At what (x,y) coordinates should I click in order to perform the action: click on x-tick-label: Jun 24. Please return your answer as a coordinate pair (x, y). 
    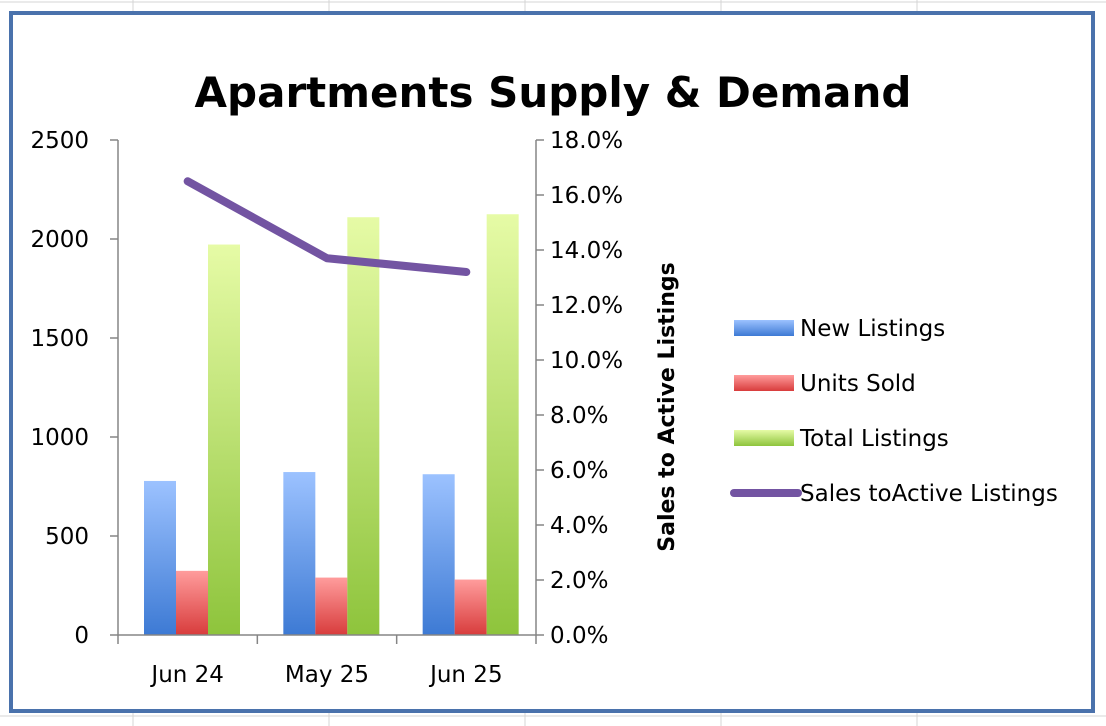
    Looking at the image, I should click on (186, 675).